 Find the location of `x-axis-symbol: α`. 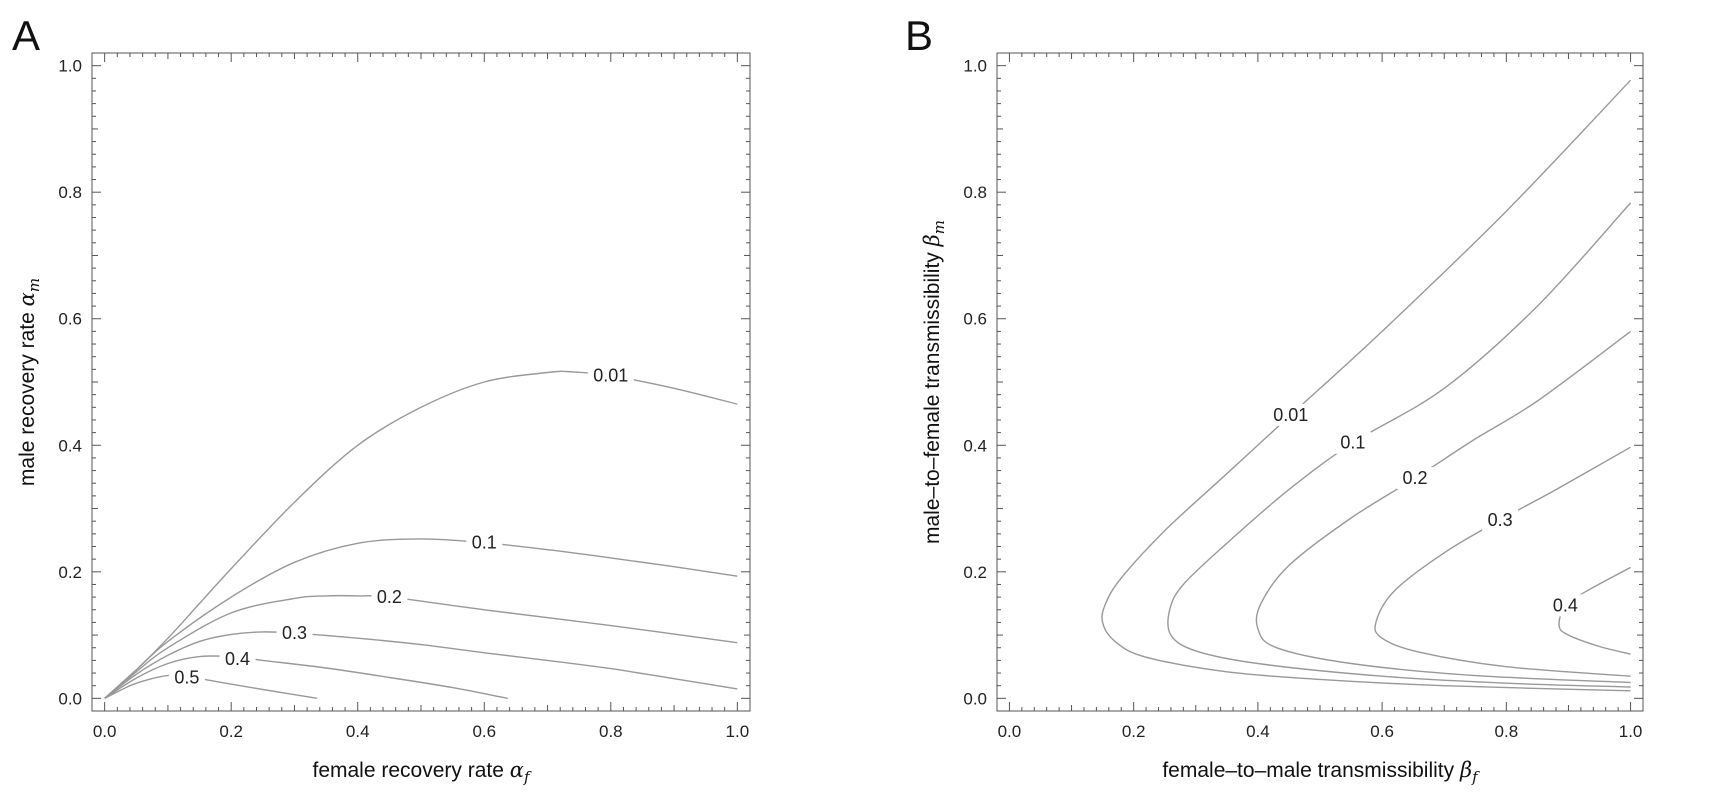

x-axis-symbol: α is located at coordinates (517, 770).